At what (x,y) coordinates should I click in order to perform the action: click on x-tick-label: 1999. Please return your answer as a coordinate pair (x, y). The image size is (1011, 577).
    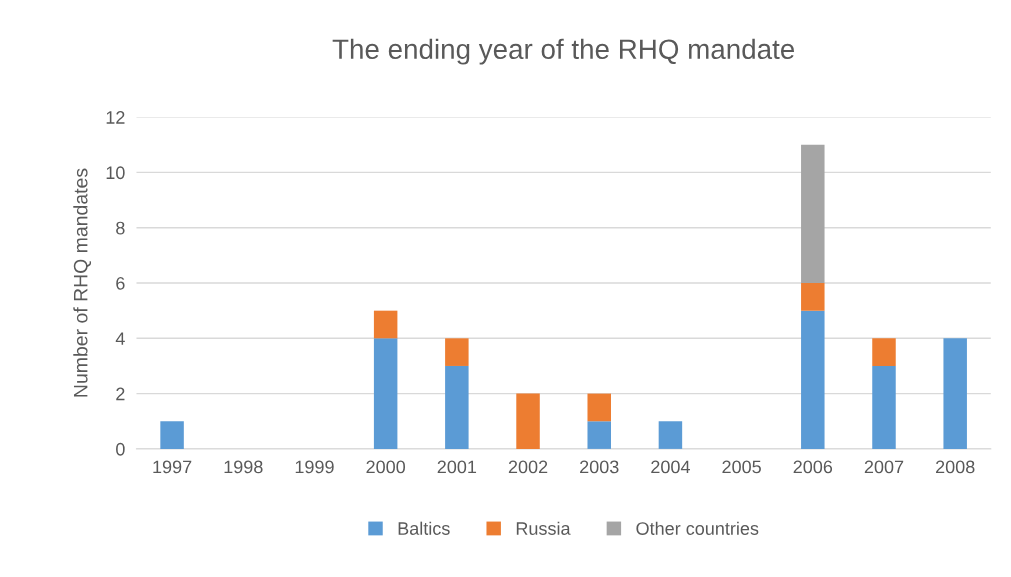
    Looking at the image, I should click on (314, 467).